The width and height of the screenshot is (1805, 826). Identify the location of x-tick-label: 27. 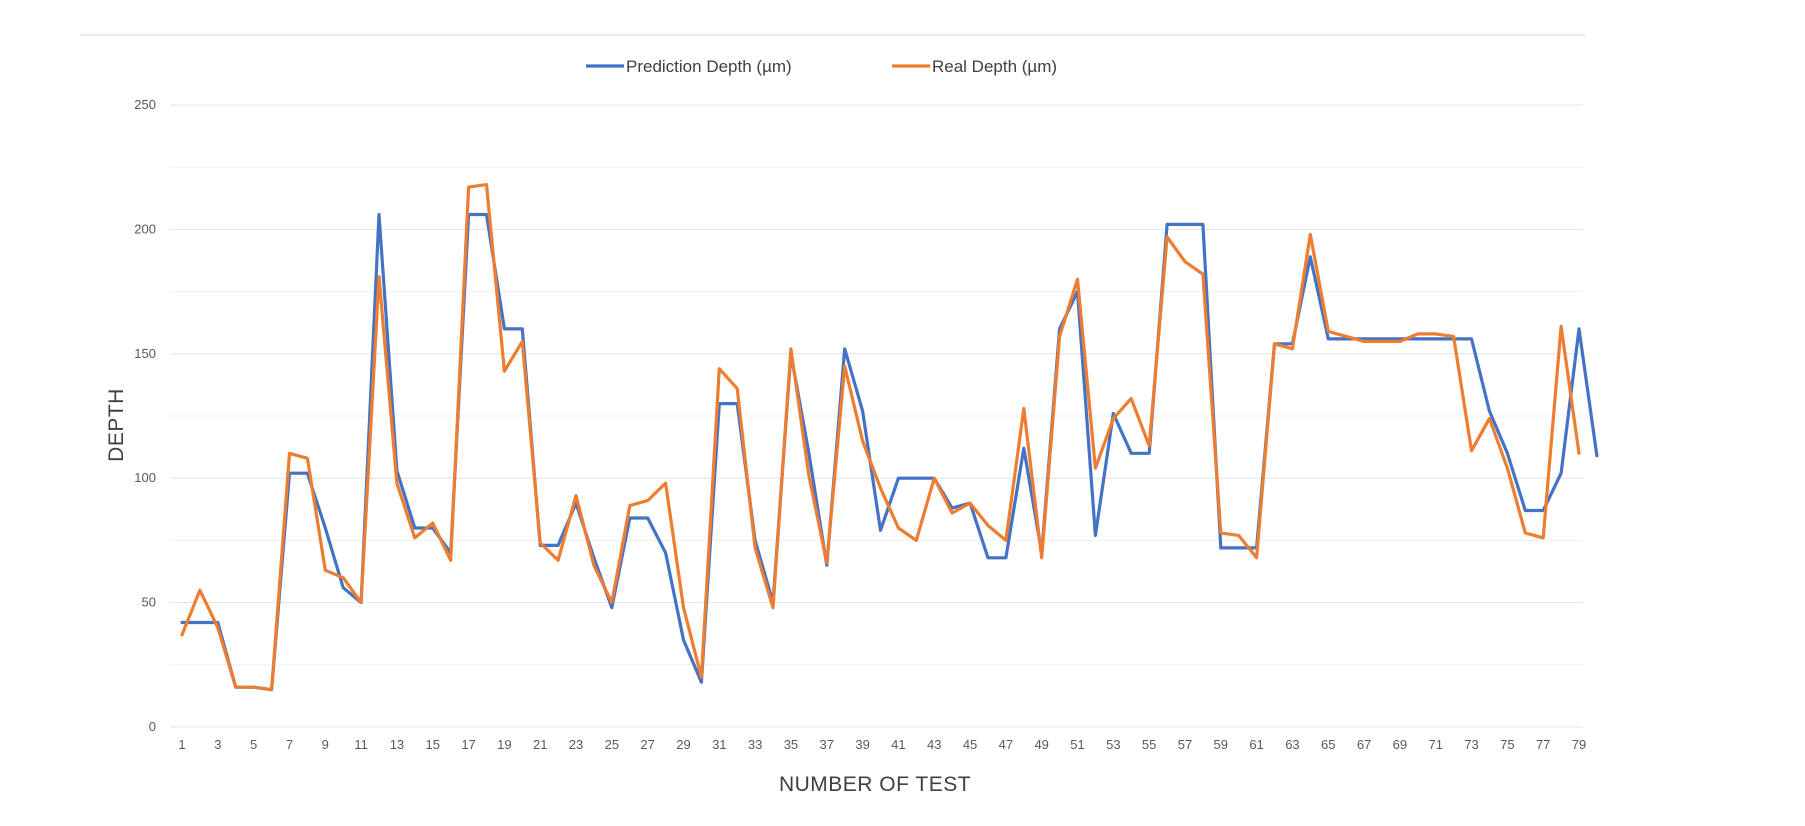
(647, 744).